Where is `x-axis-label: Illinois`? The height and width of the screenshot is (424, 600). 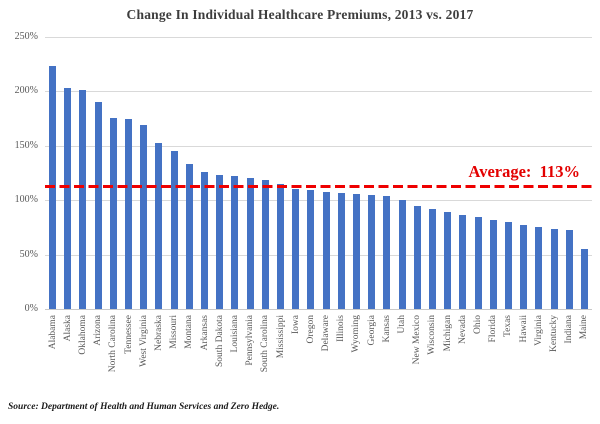 x-axis-label: Illinois is located at coordinates (341, 328).